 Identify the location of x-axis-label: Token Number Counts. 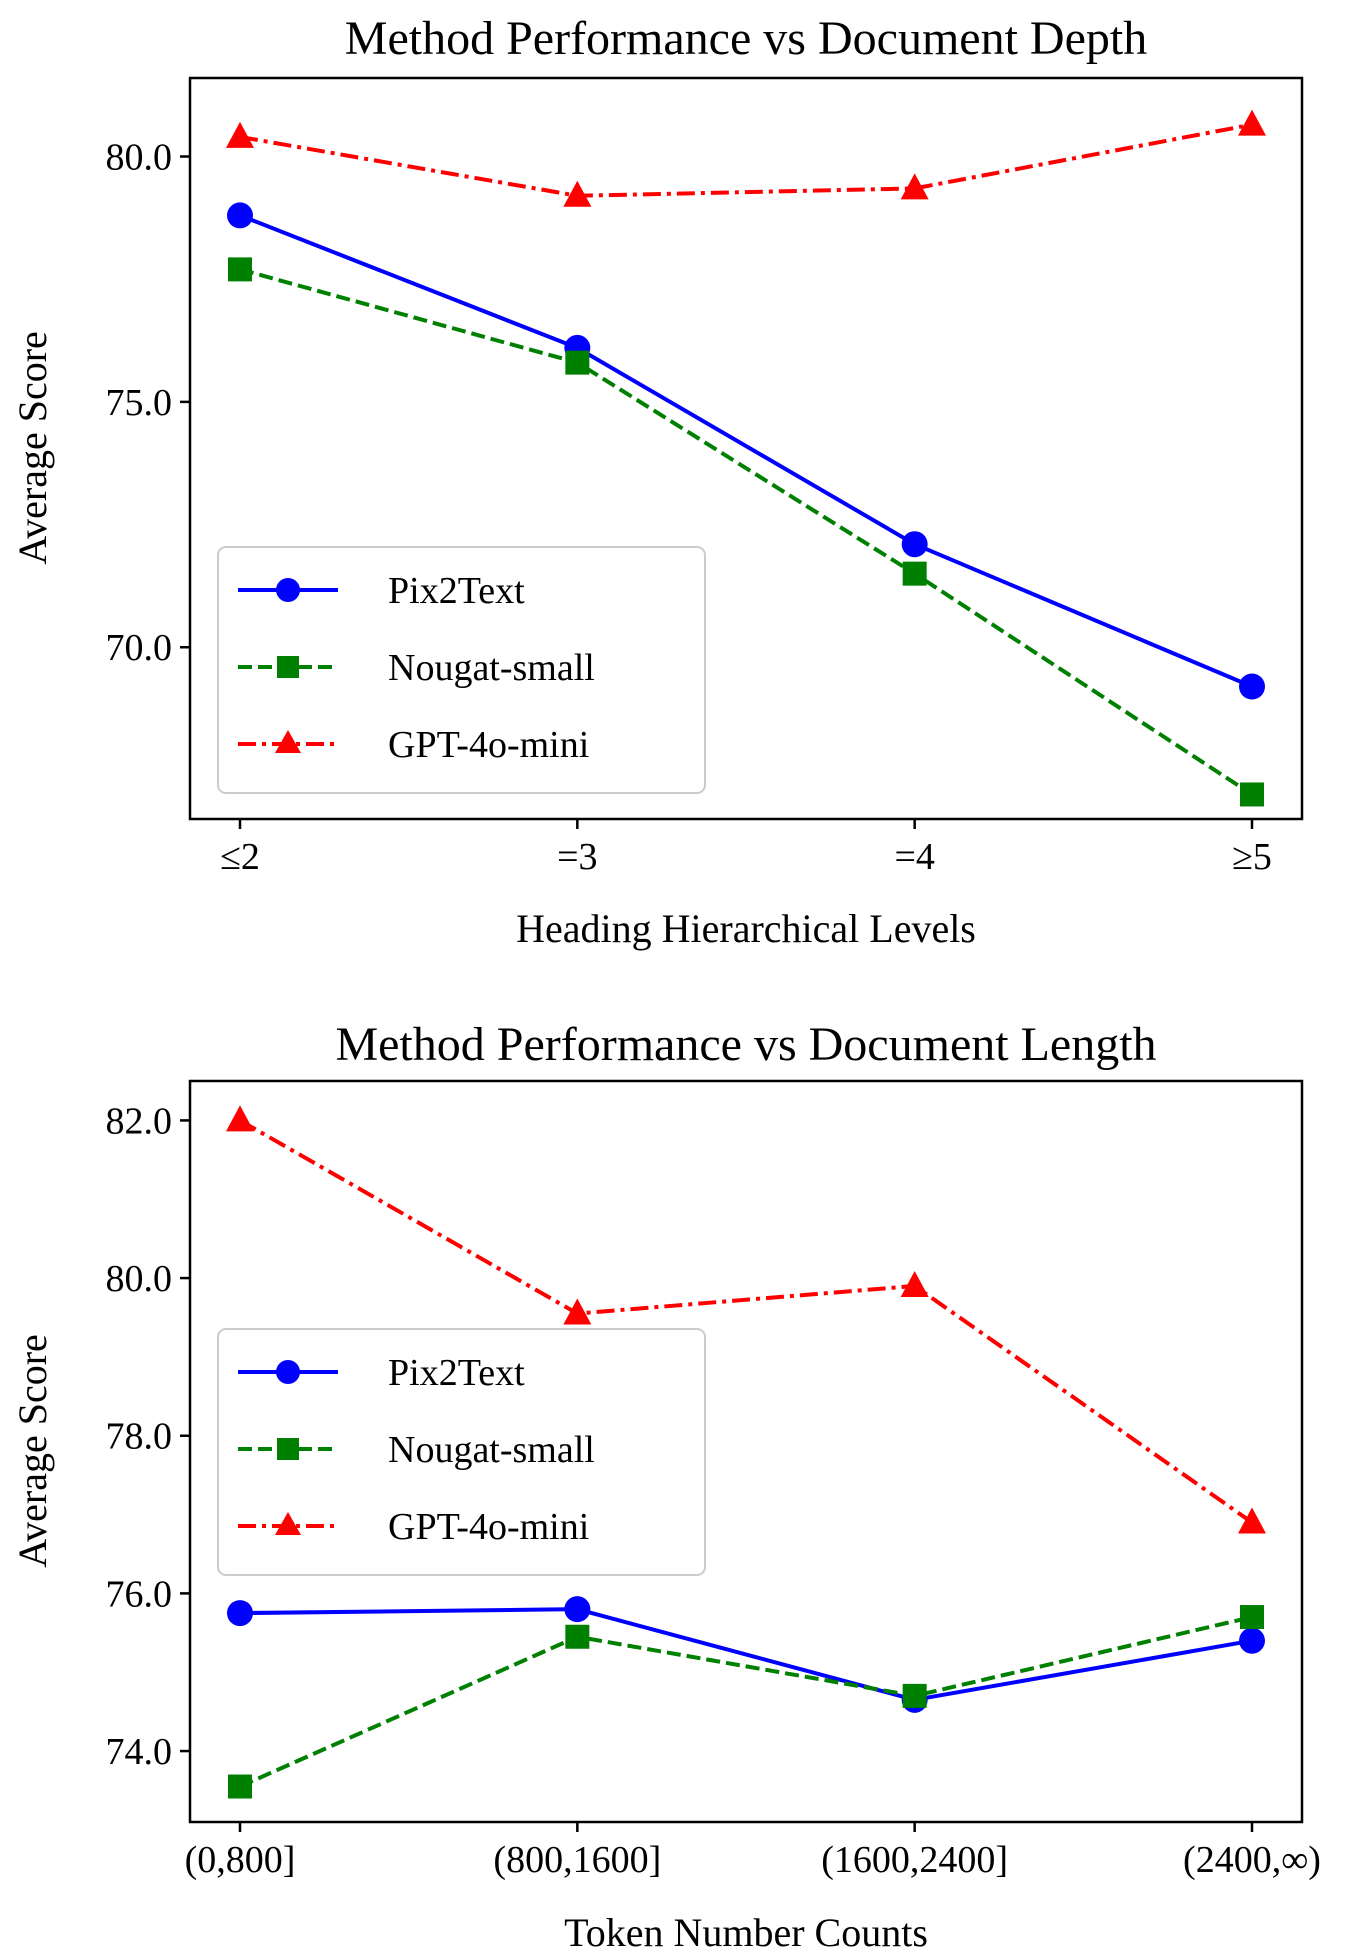
(746, 1932).